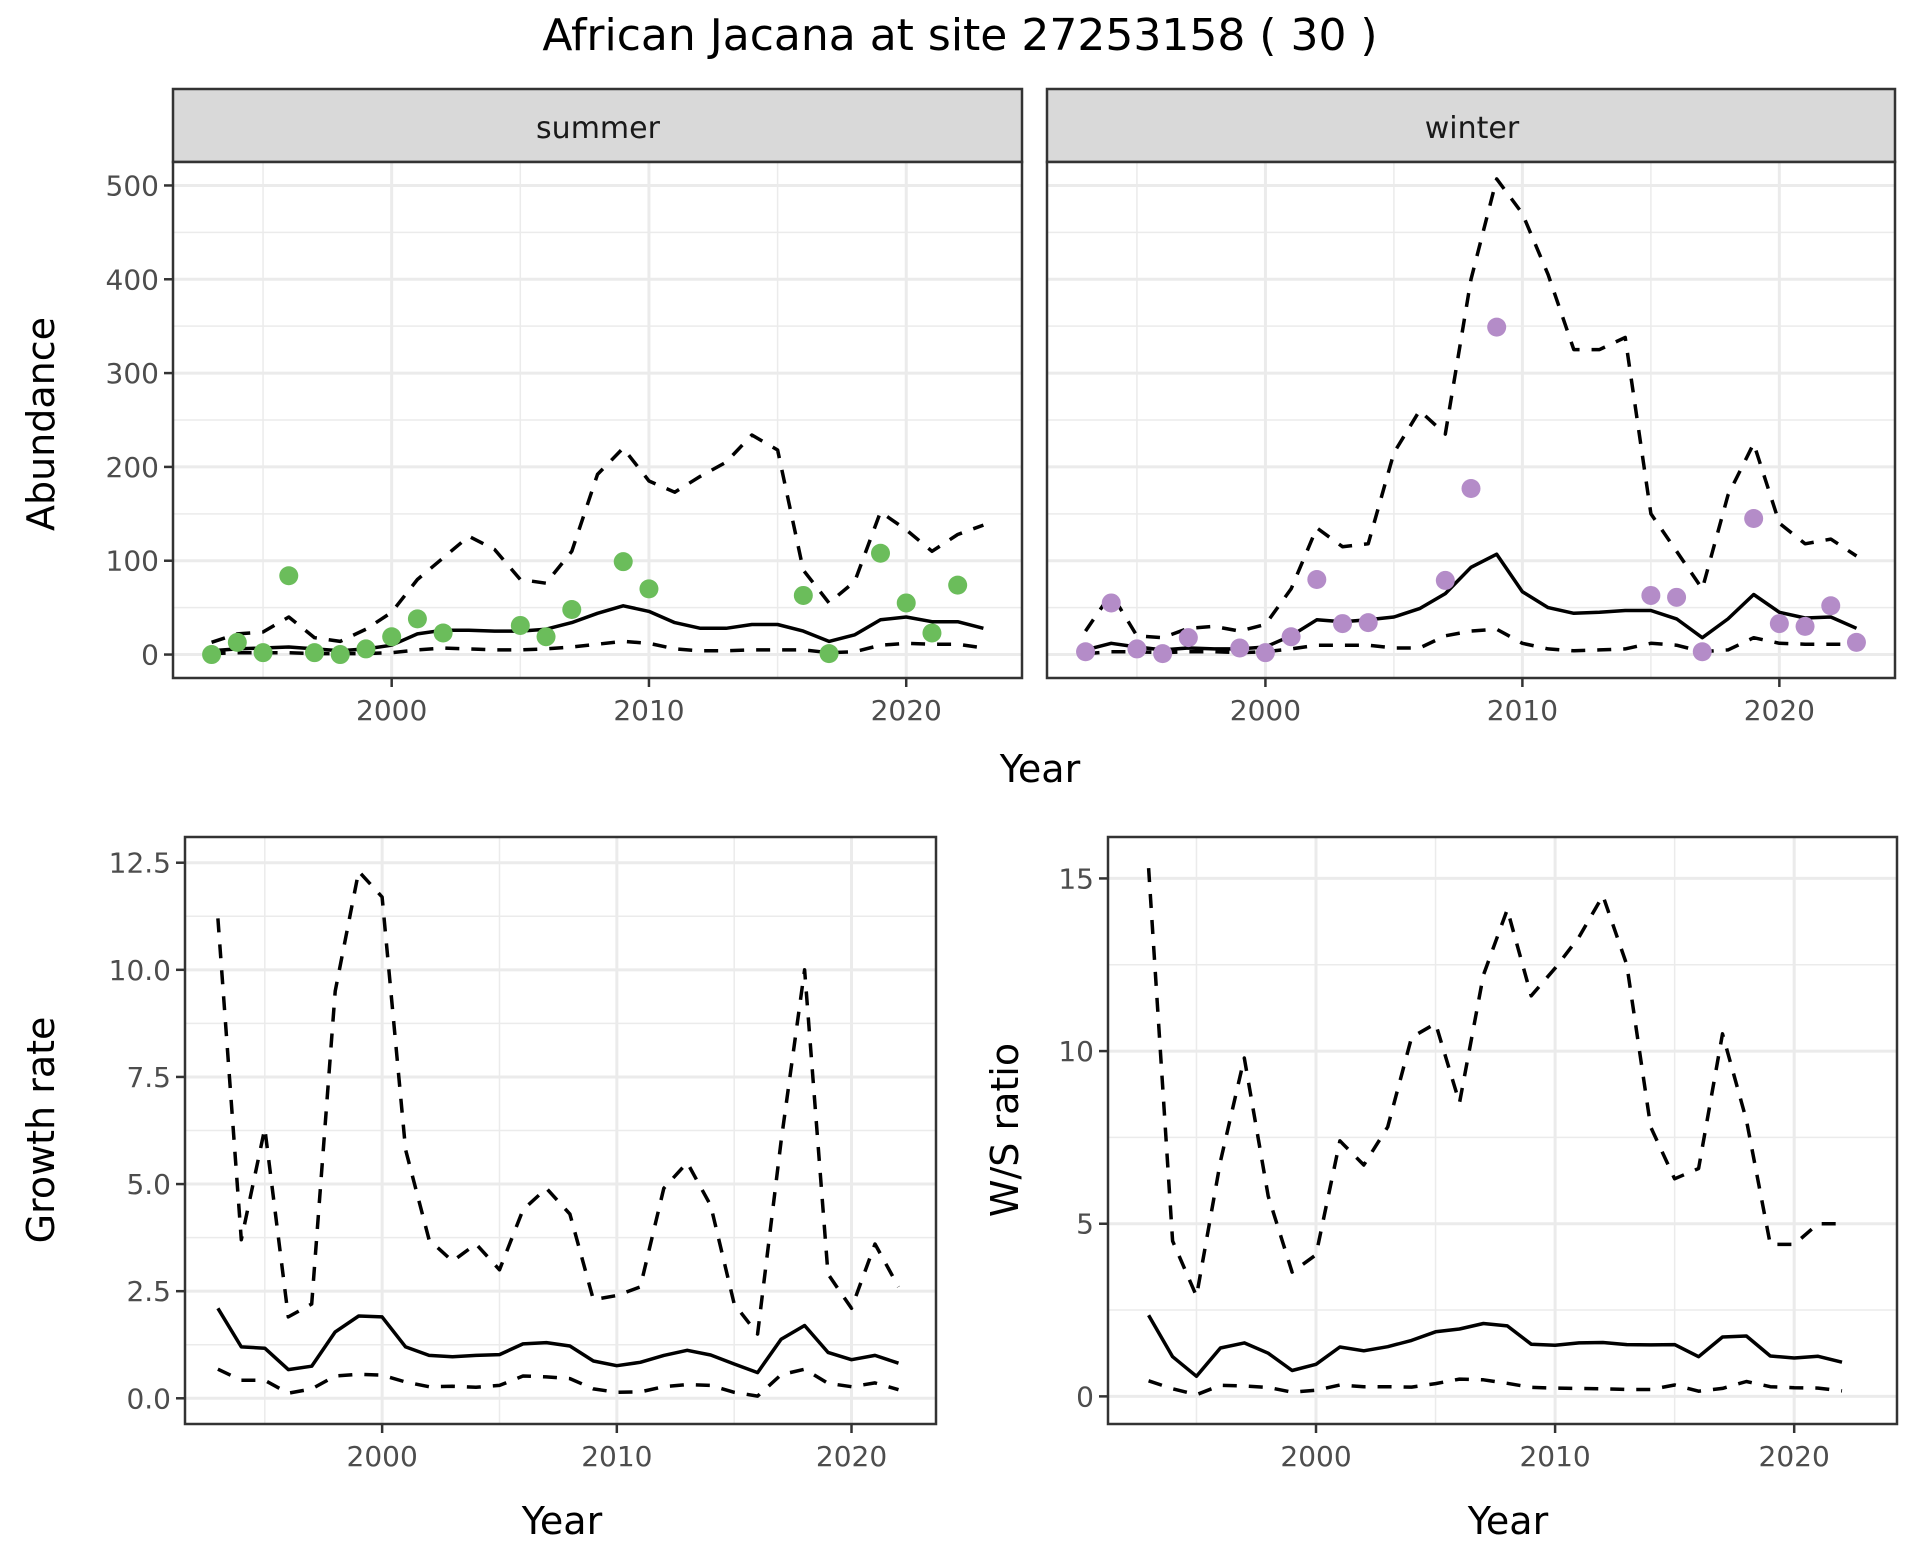  Describe the element at coordinates (148, 1291) in the screenshot. I see `y-tick-label: 2.5` at that location.